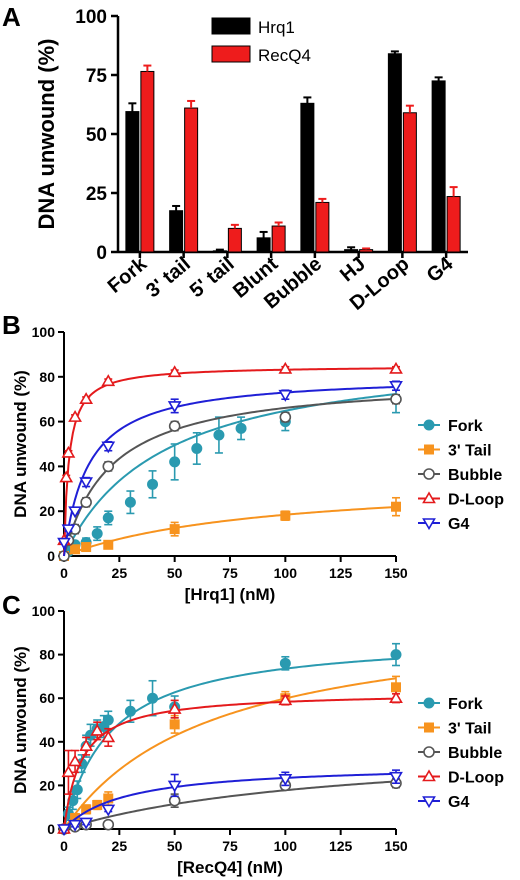 The width and height of the screenshot is (520, 880). Describe the element at coordinates (47, 655) in the screenshot. I see `y-tick-label: 80` at that location.